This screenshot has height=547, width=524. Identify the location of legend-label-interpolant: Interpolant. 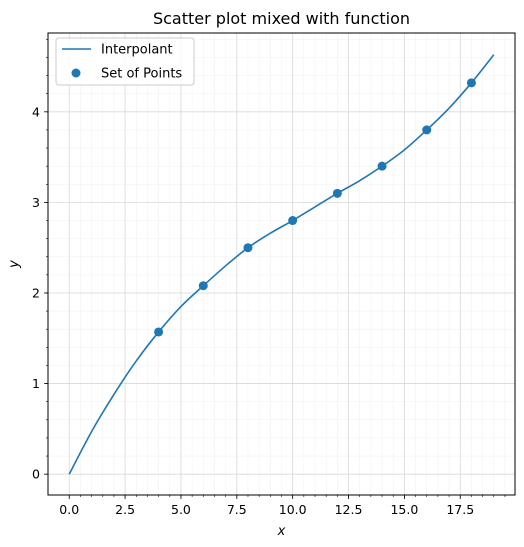
(137, 50).